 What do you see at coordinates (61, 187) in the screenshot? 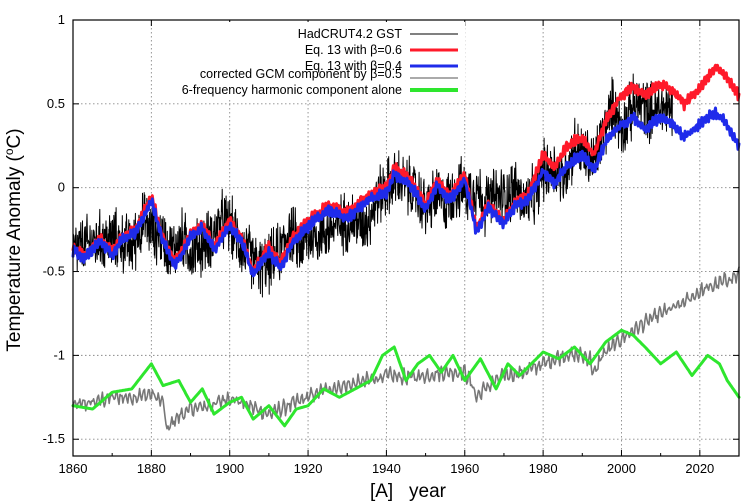
I see `y-tick-label: 0` at bounding box center [61, 187].